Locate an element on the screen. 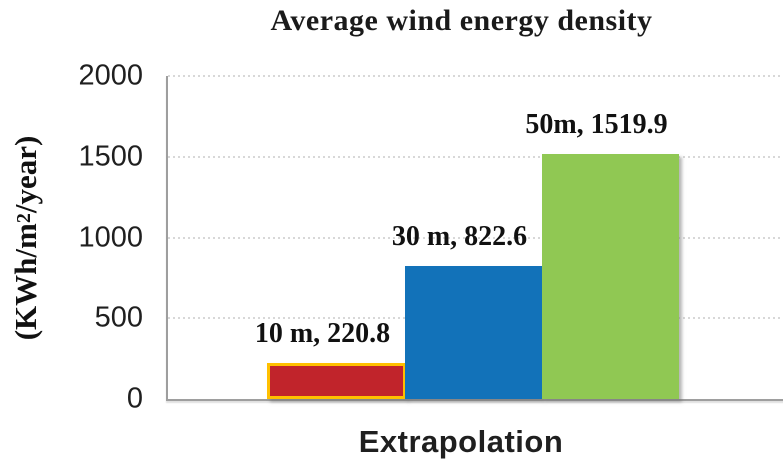 This screenshot has height=469, width=783. y-tick-2000: 2000 is located at coordinates (110, 75).